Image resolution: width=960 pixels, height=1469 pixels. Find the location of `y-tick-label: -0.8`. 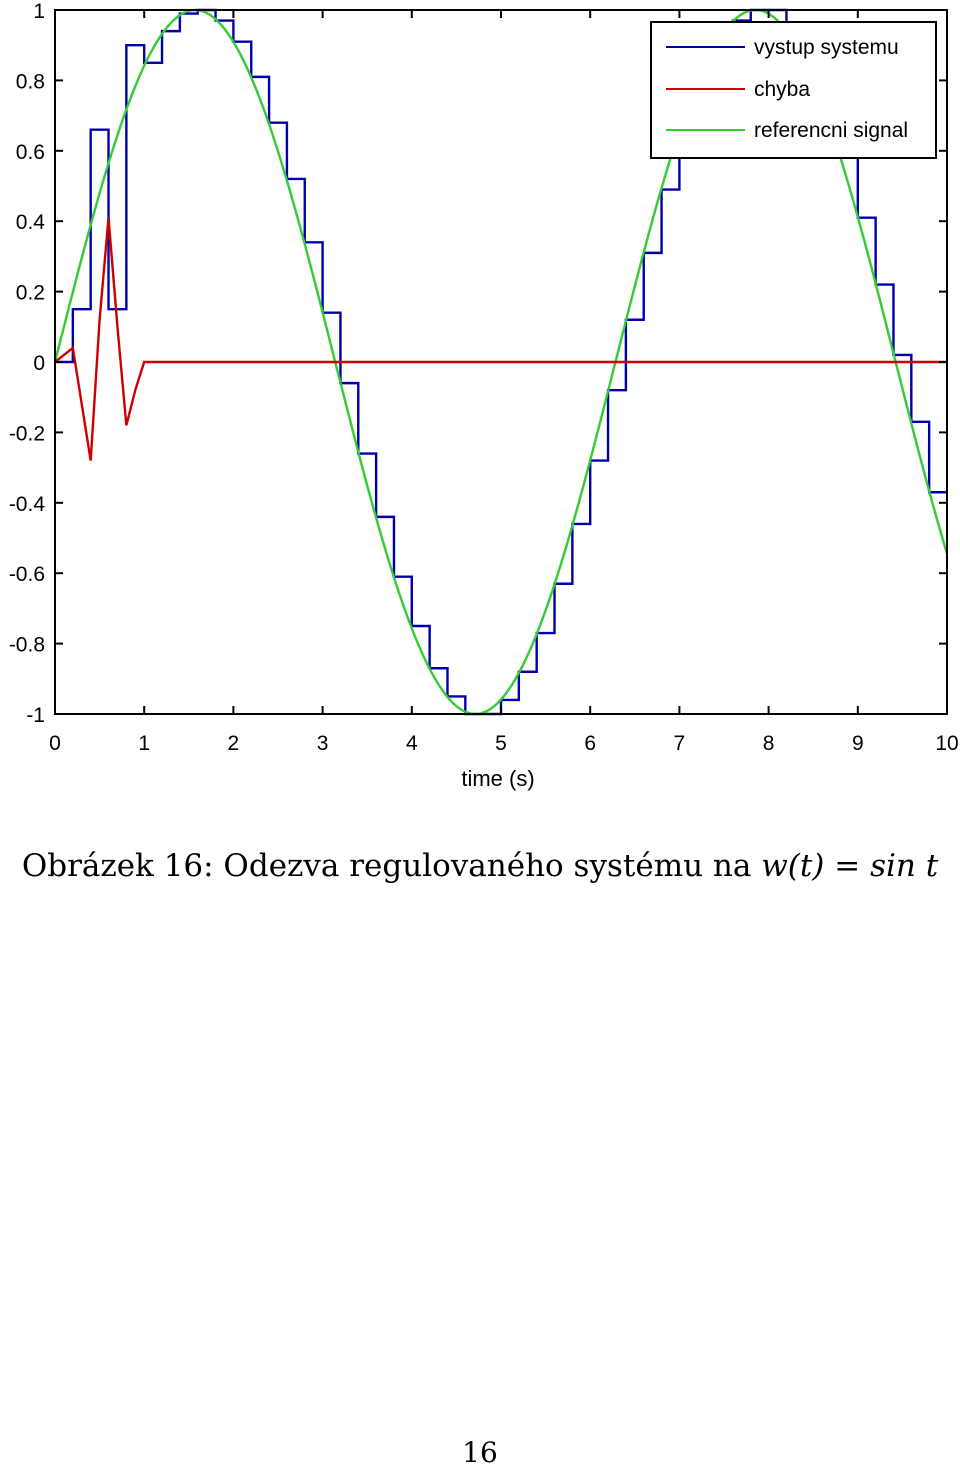

y-tick-label: -0.8 is located at coordinates (27, 645).